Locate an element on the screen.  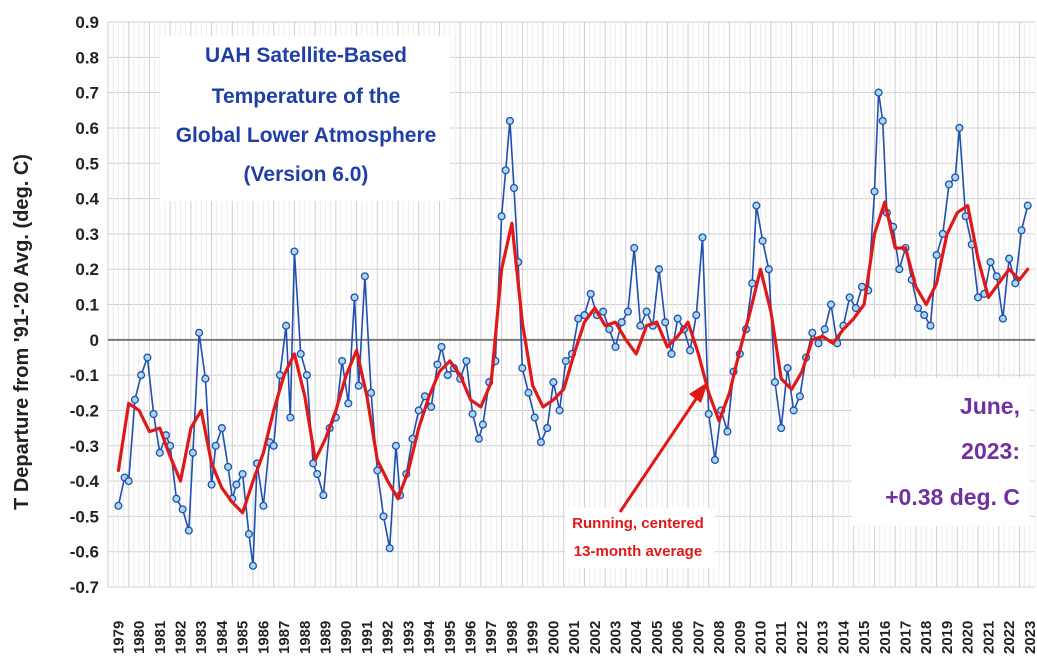
y-tick-label: 0.2 is located at coordinates (87, 269).